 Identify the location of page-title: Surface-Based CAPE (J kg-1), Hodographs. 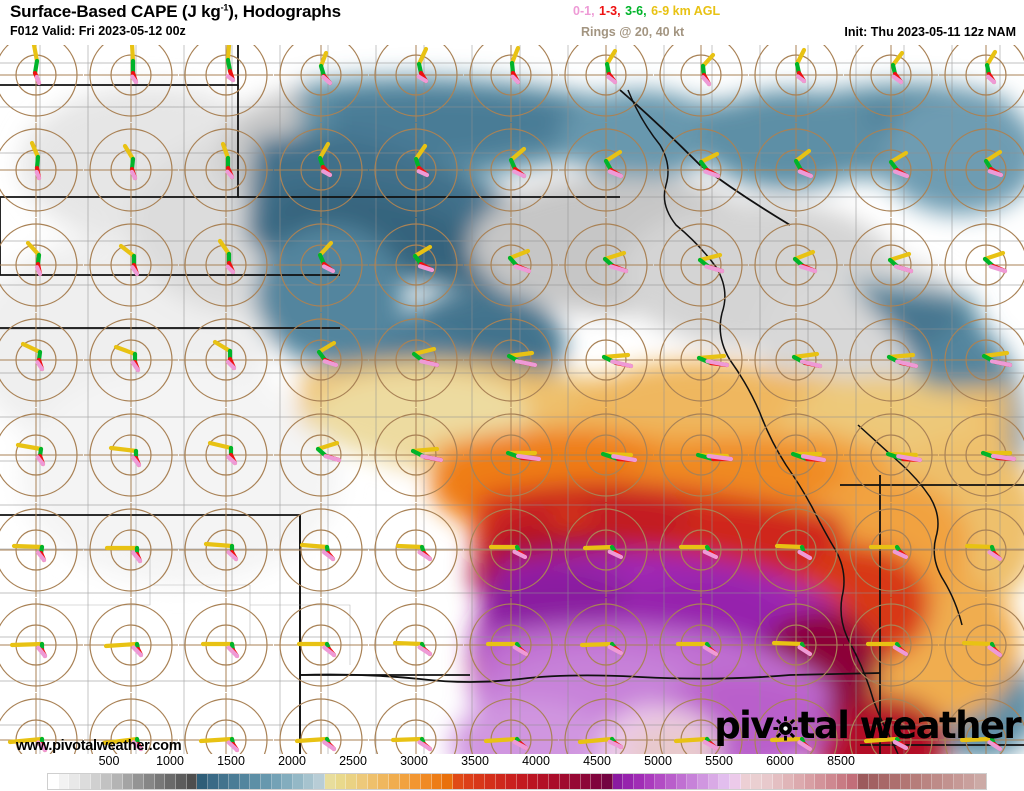
(175, 11).